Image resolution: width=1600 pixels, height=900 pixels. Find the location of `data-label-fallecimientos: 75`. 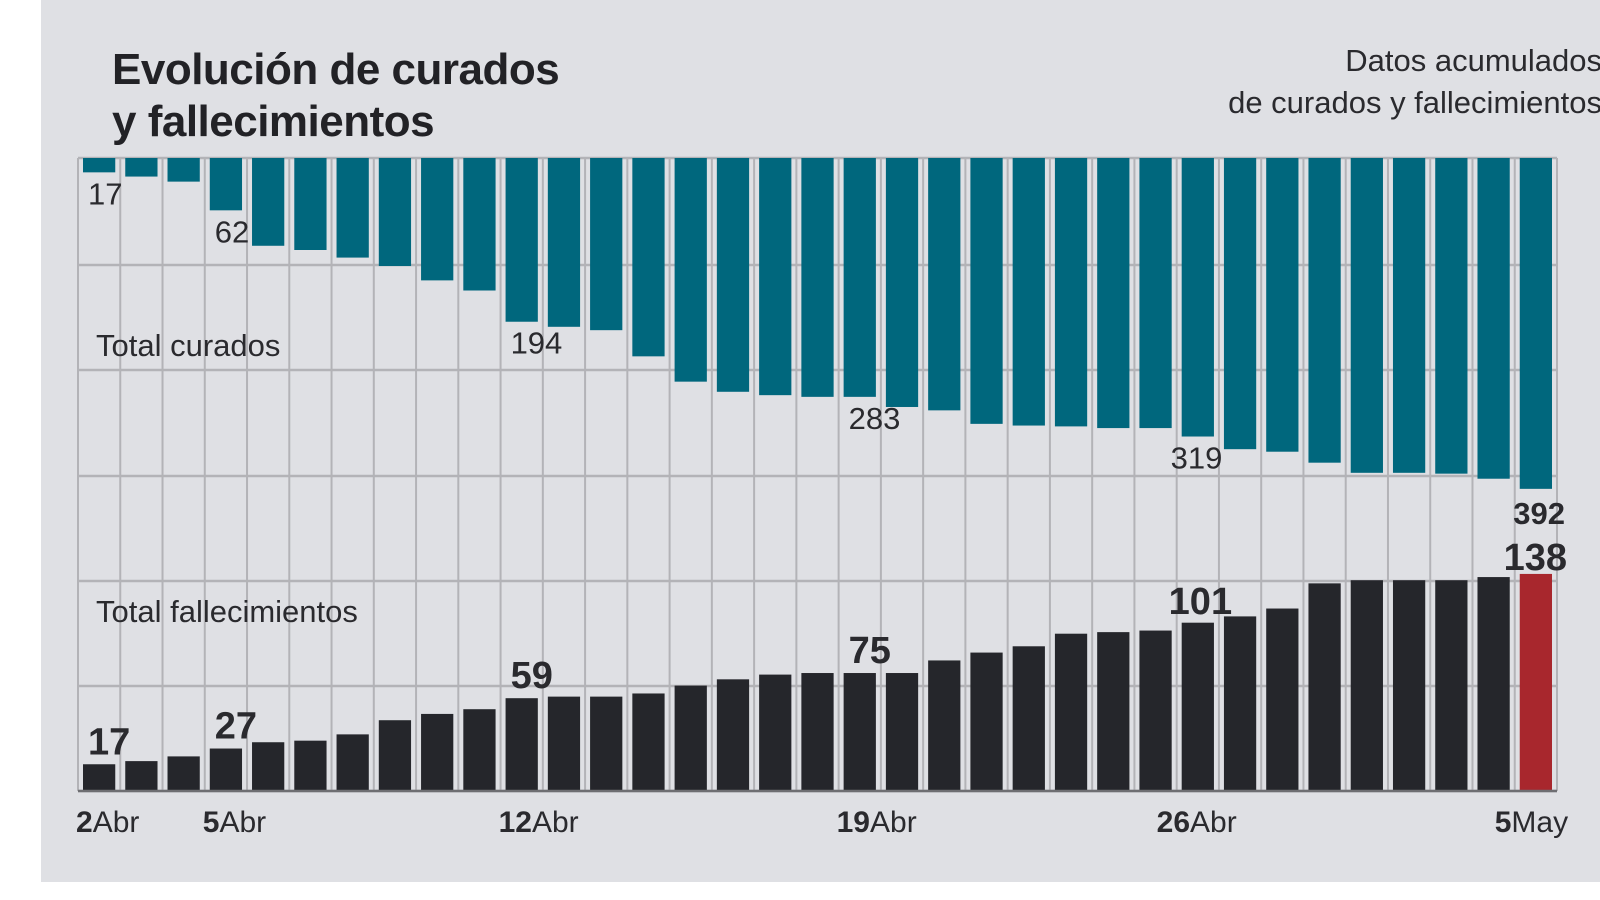

data-label-fallecimientos: 75 is located at coordinates (870, 651).